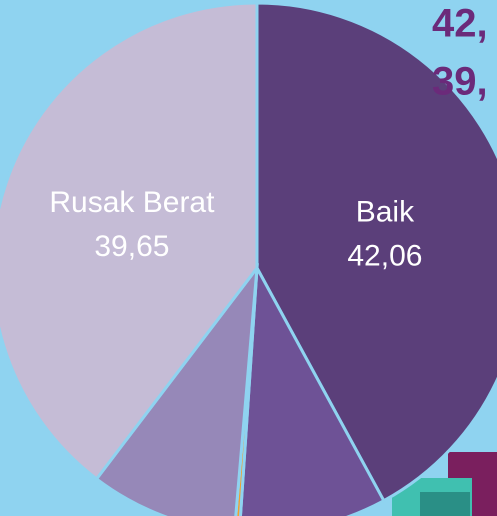 The height and width of the screenshot is (516, 497). Describe the element at coordinates (460, 82) in the screenshot. I see `annotation: 39,` at that location.